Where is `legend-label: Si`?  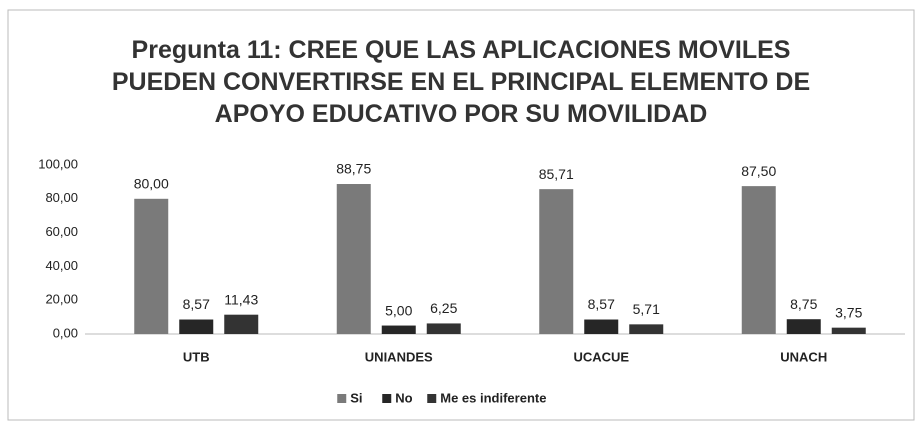 legend-label: Si is located at coordinates (356, 397).